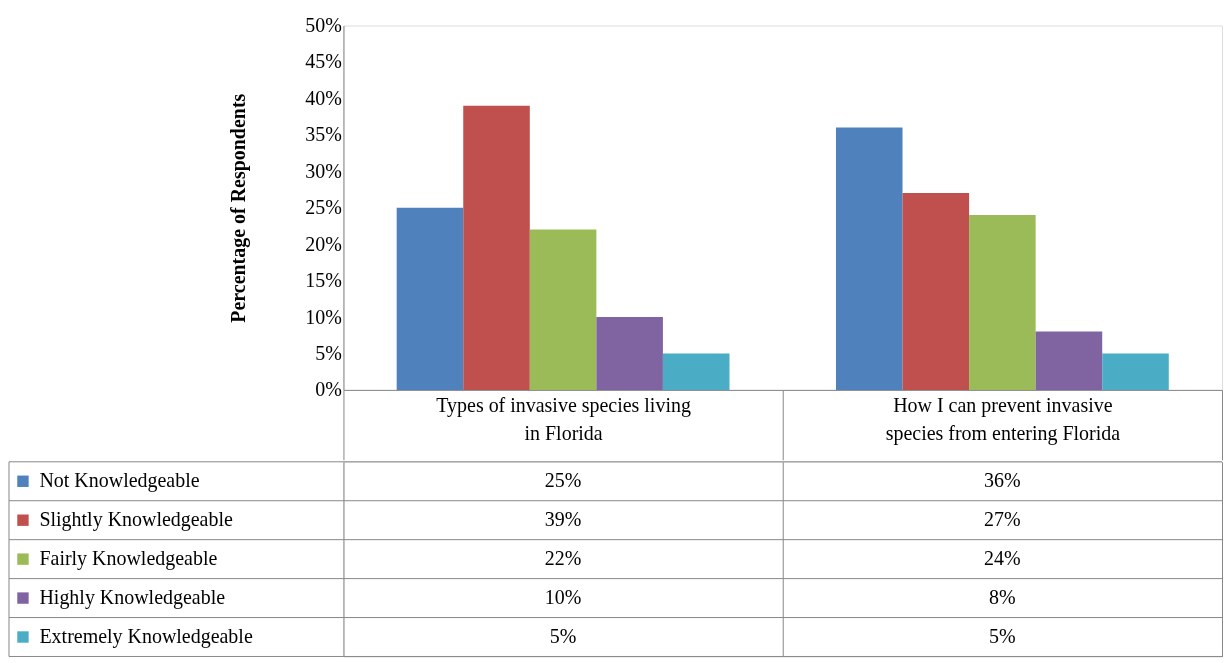  I want to click on data-label: 24%, so click(1002, 558).